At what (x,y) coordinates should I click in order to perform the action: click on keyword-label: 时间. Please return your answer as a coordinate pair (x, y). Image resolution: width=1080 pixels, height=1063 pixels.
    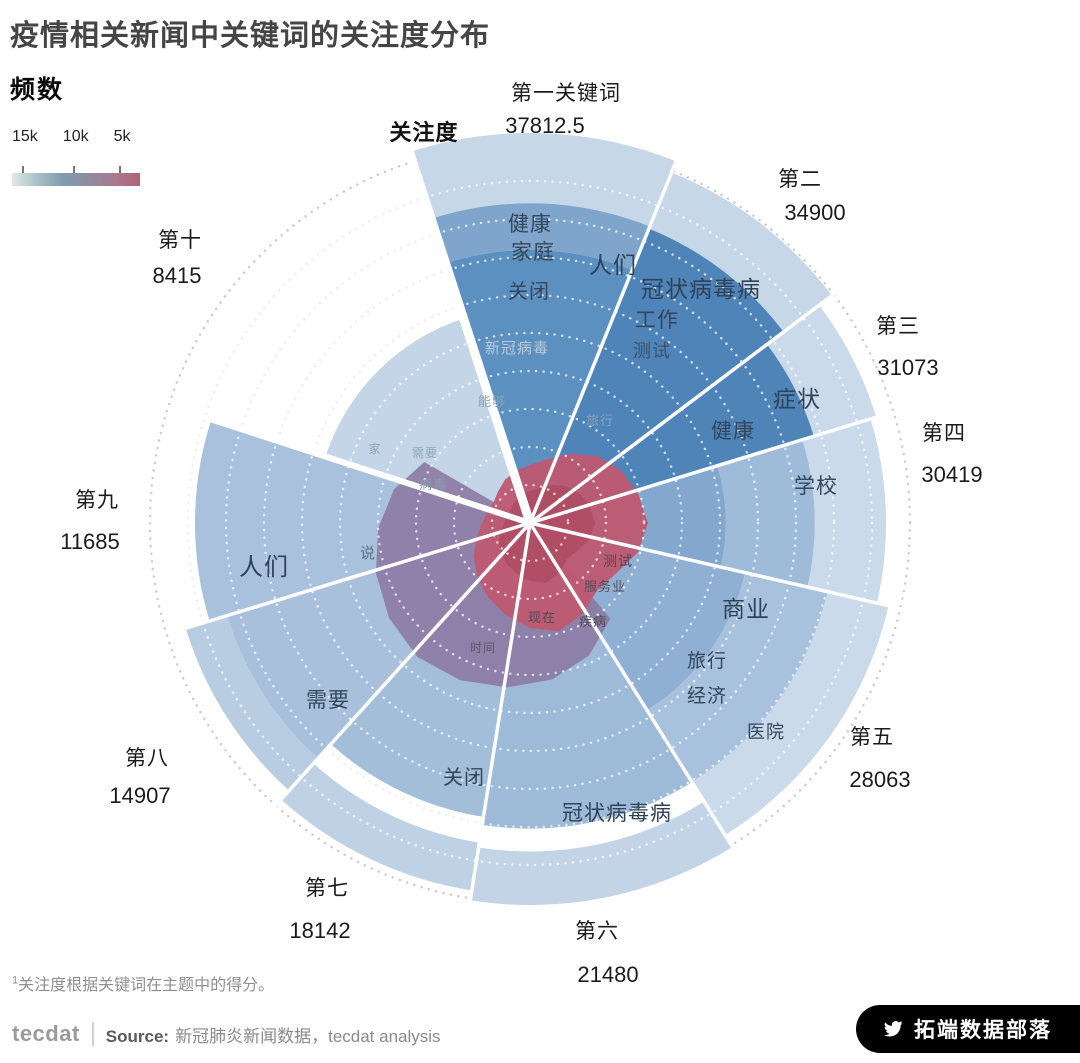
    Looking at the image, I should click on (483, 648).